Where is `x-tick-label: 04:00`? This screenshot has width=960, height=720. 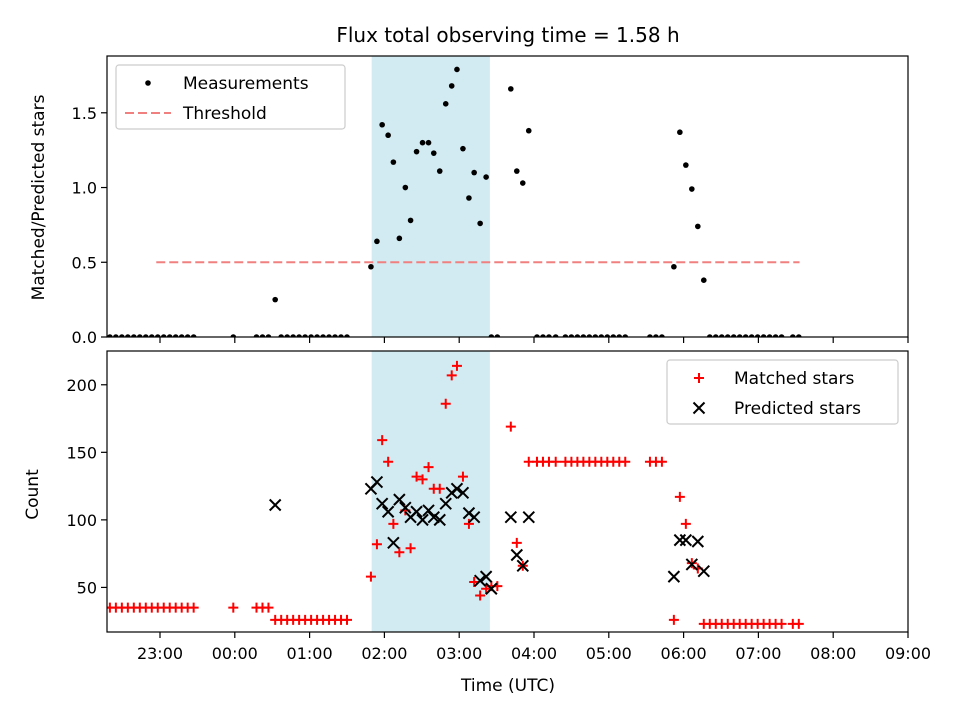 x-tick-label: 04:00 is located at coordinates (534, 653).